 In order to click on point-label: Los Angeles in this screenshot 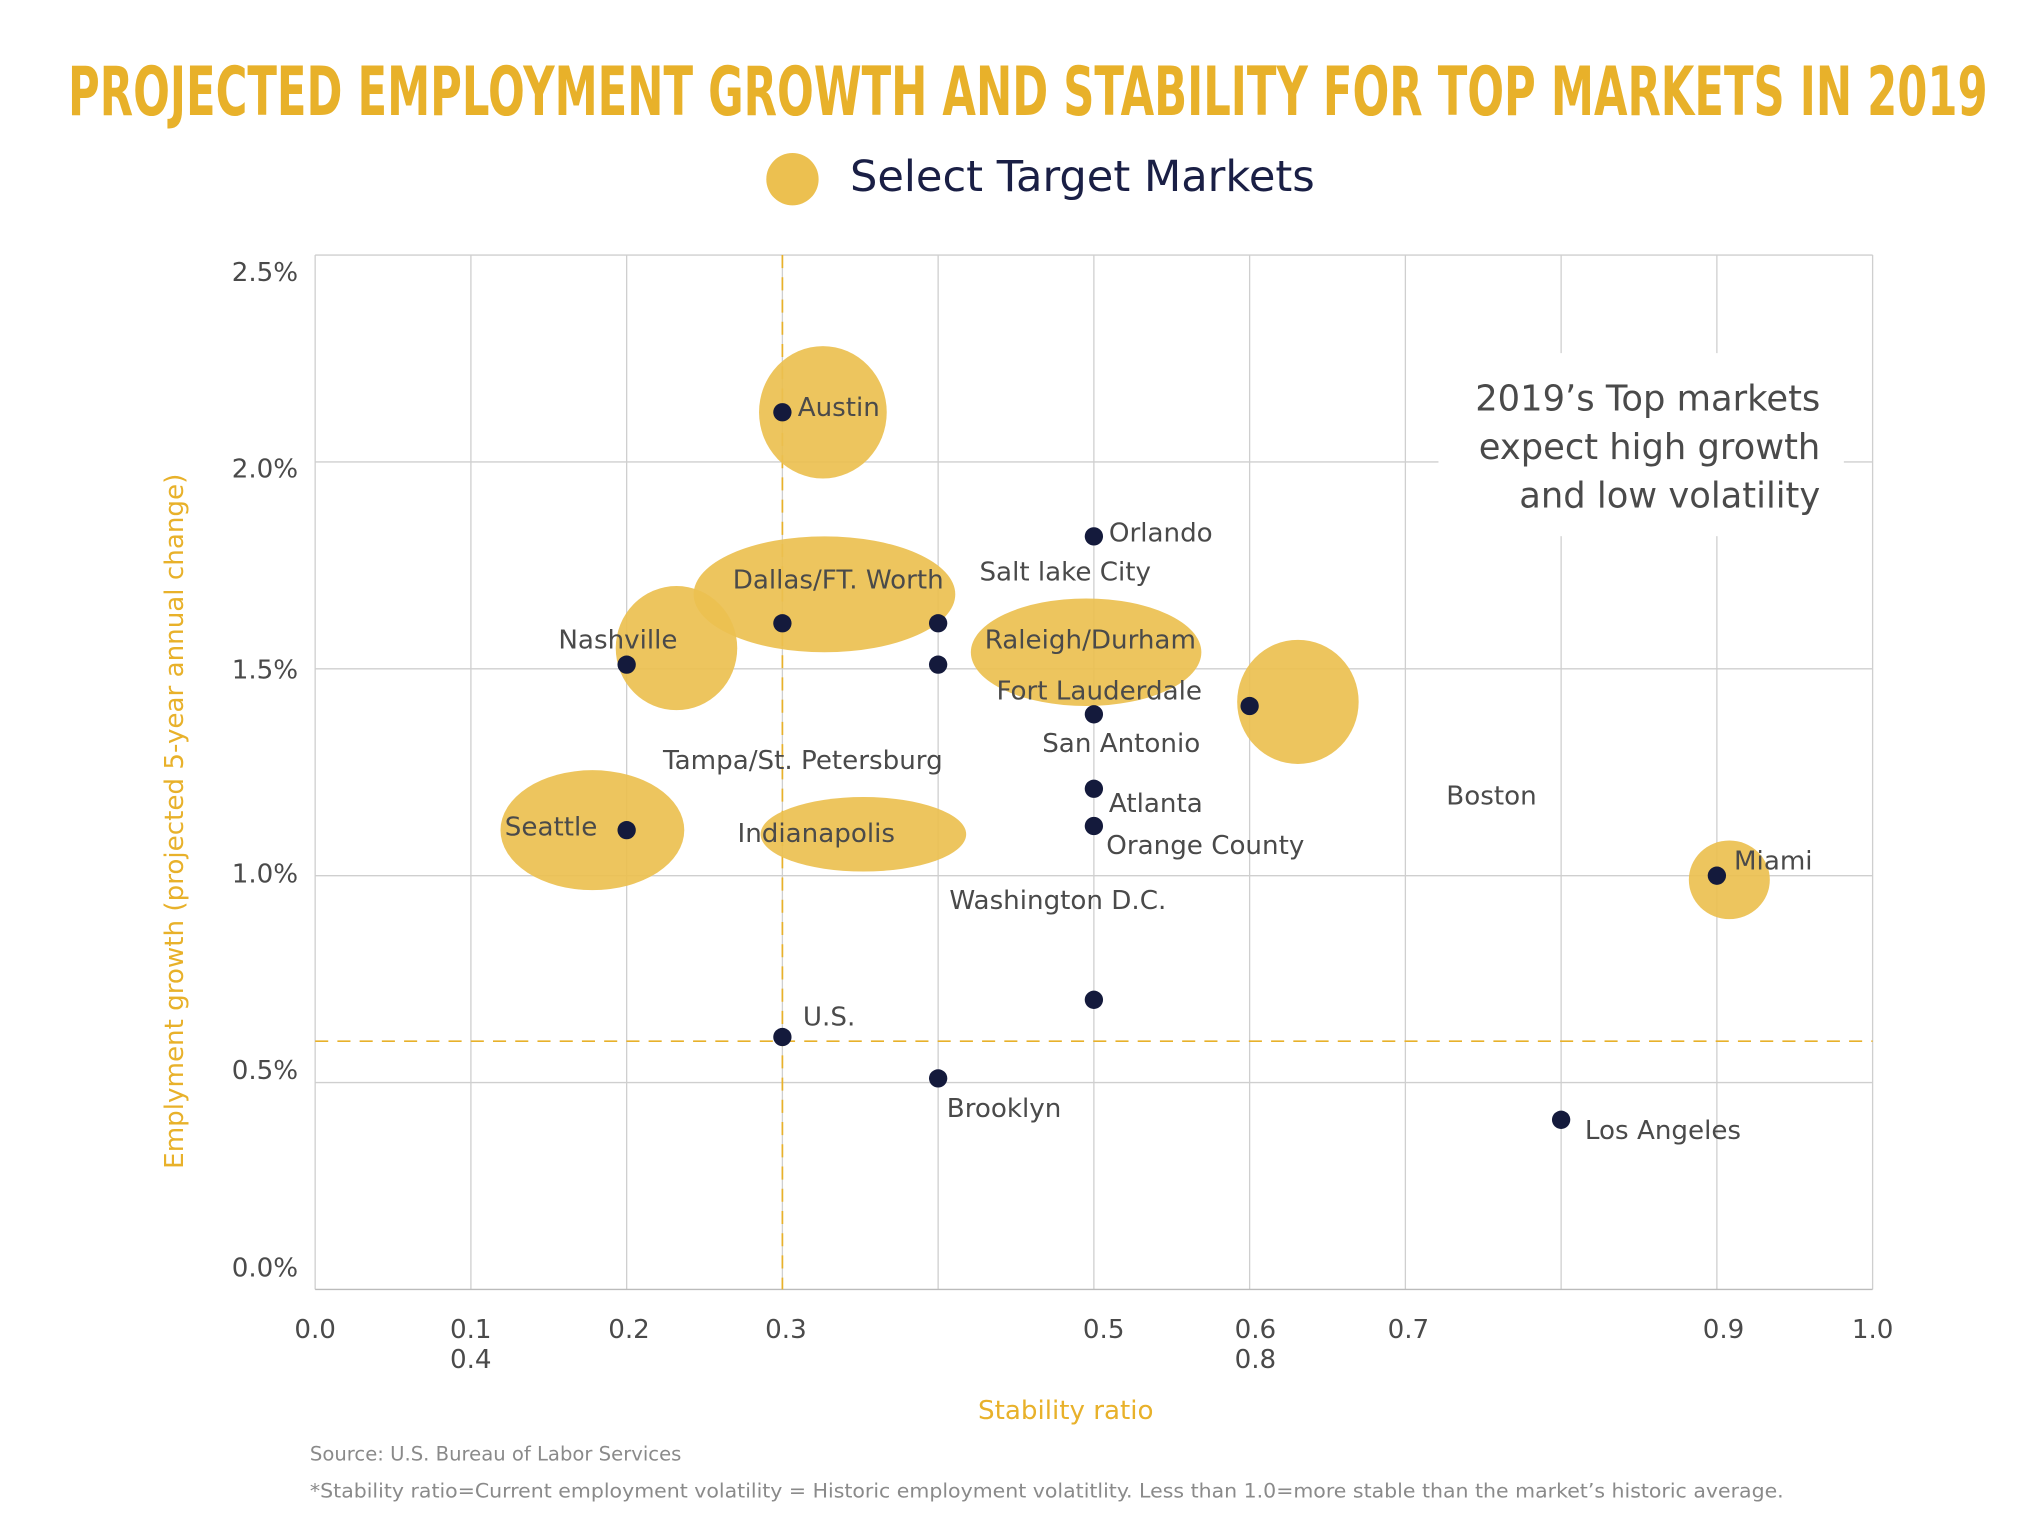, I will do `click(1663, 1131)`.